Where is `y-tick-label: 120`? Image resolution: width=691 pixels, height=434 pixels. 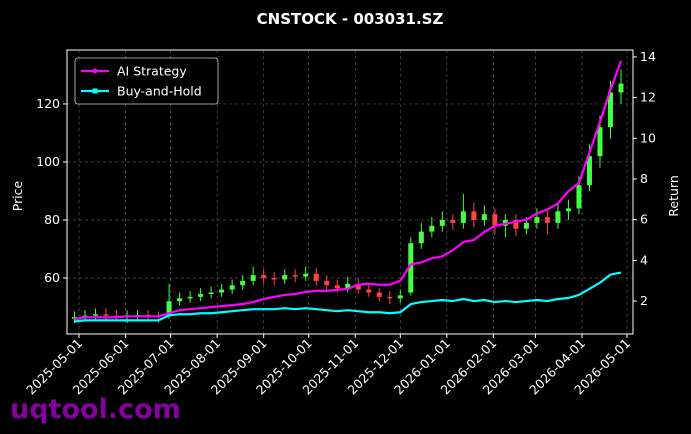 y-tick-label: 120 is located at coordinates (48, 103).